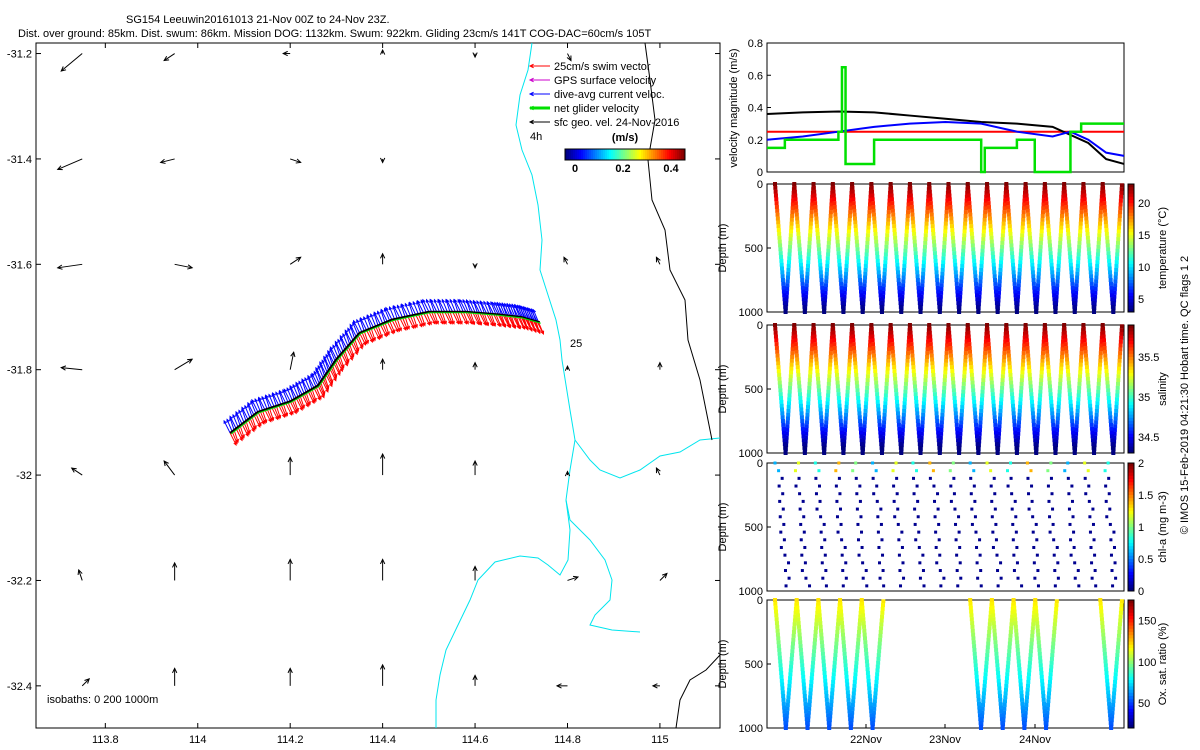 The image size is (1200, 750). Describe the element at coordinates (945, 740) in the screenshot. I see `date-x-tick-label: 23Nov` at that location.